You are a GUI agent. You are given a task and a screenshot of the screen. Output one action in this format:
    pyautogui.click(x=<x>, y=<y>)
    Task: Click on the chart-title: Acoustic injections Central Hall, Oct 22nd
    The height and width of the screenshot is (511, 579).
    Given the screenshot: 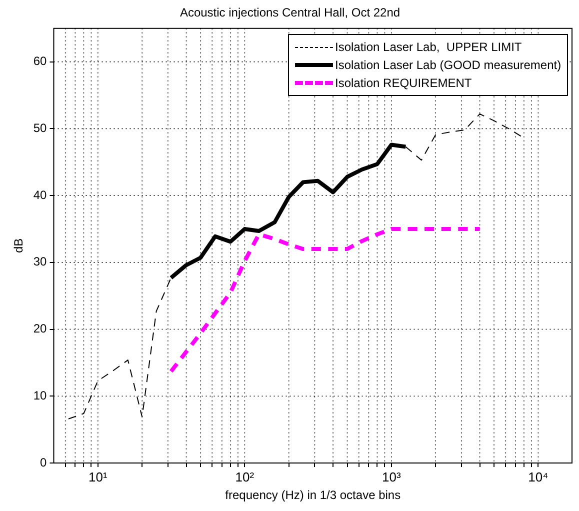 What is the action you would take?
    pyautogui.click(x=290, y=13)
    